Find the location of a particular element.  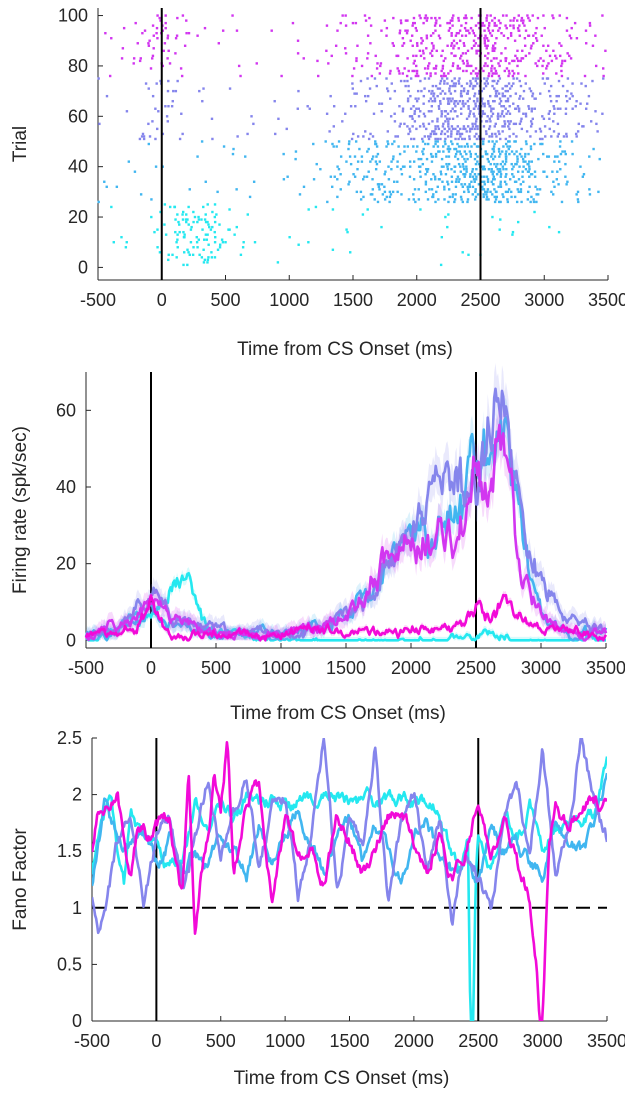

raster-series is located at coordinates (355, 46).